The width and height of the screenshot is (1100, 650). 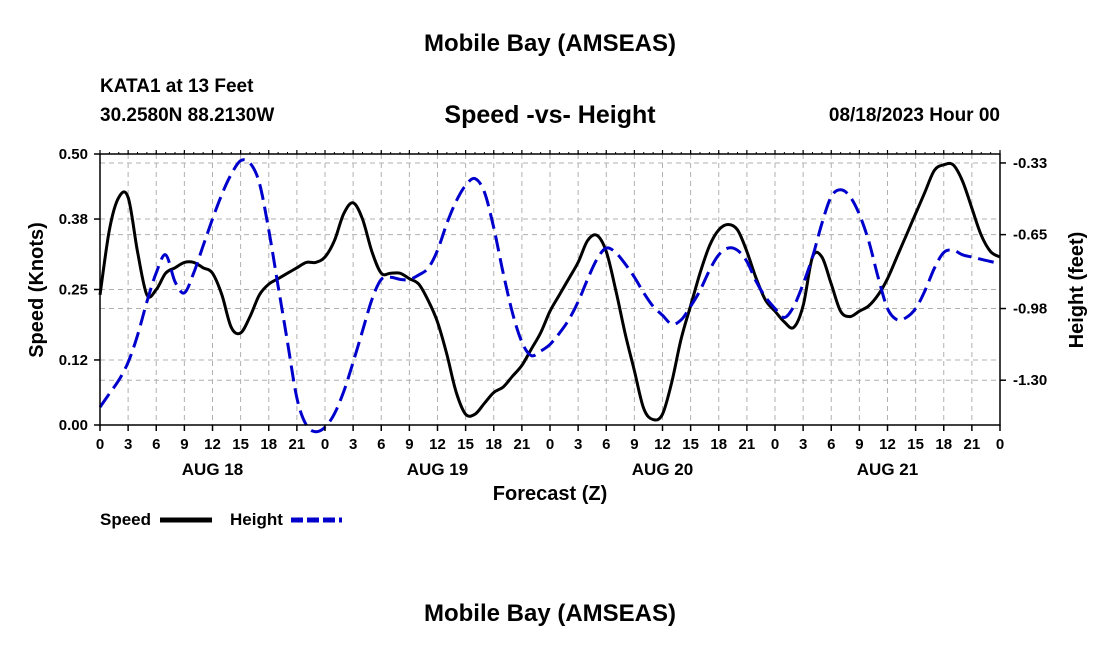 What do you see at coordinates (550, 613) in the screenshot?
I see `footer-title: Mobile Bay (AMSEAS)` at bounding box center [550, 613].